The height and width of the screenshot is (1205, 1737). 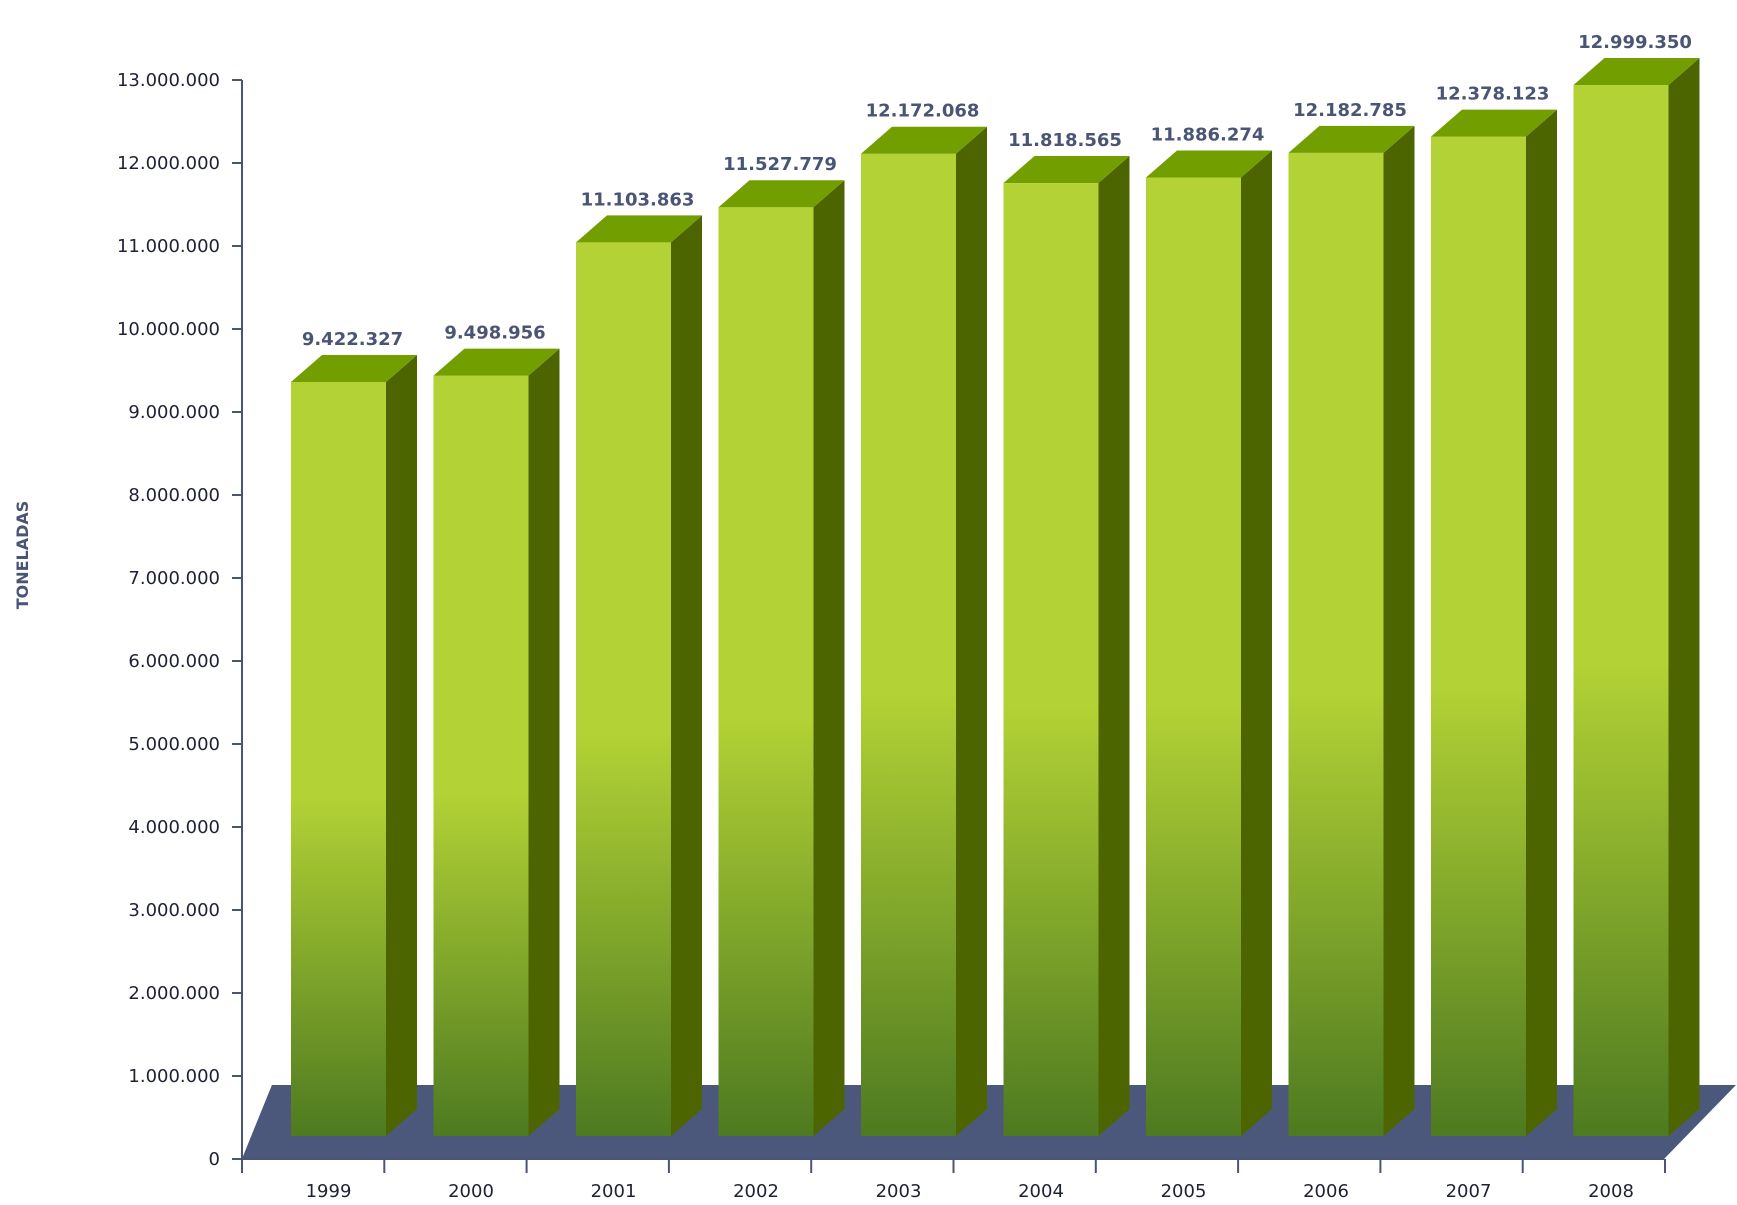 What do you see at coordinates (899, 1191) in the screenshot?
I see `x-tick-label: 2003` at bounding box center [899, 1191].